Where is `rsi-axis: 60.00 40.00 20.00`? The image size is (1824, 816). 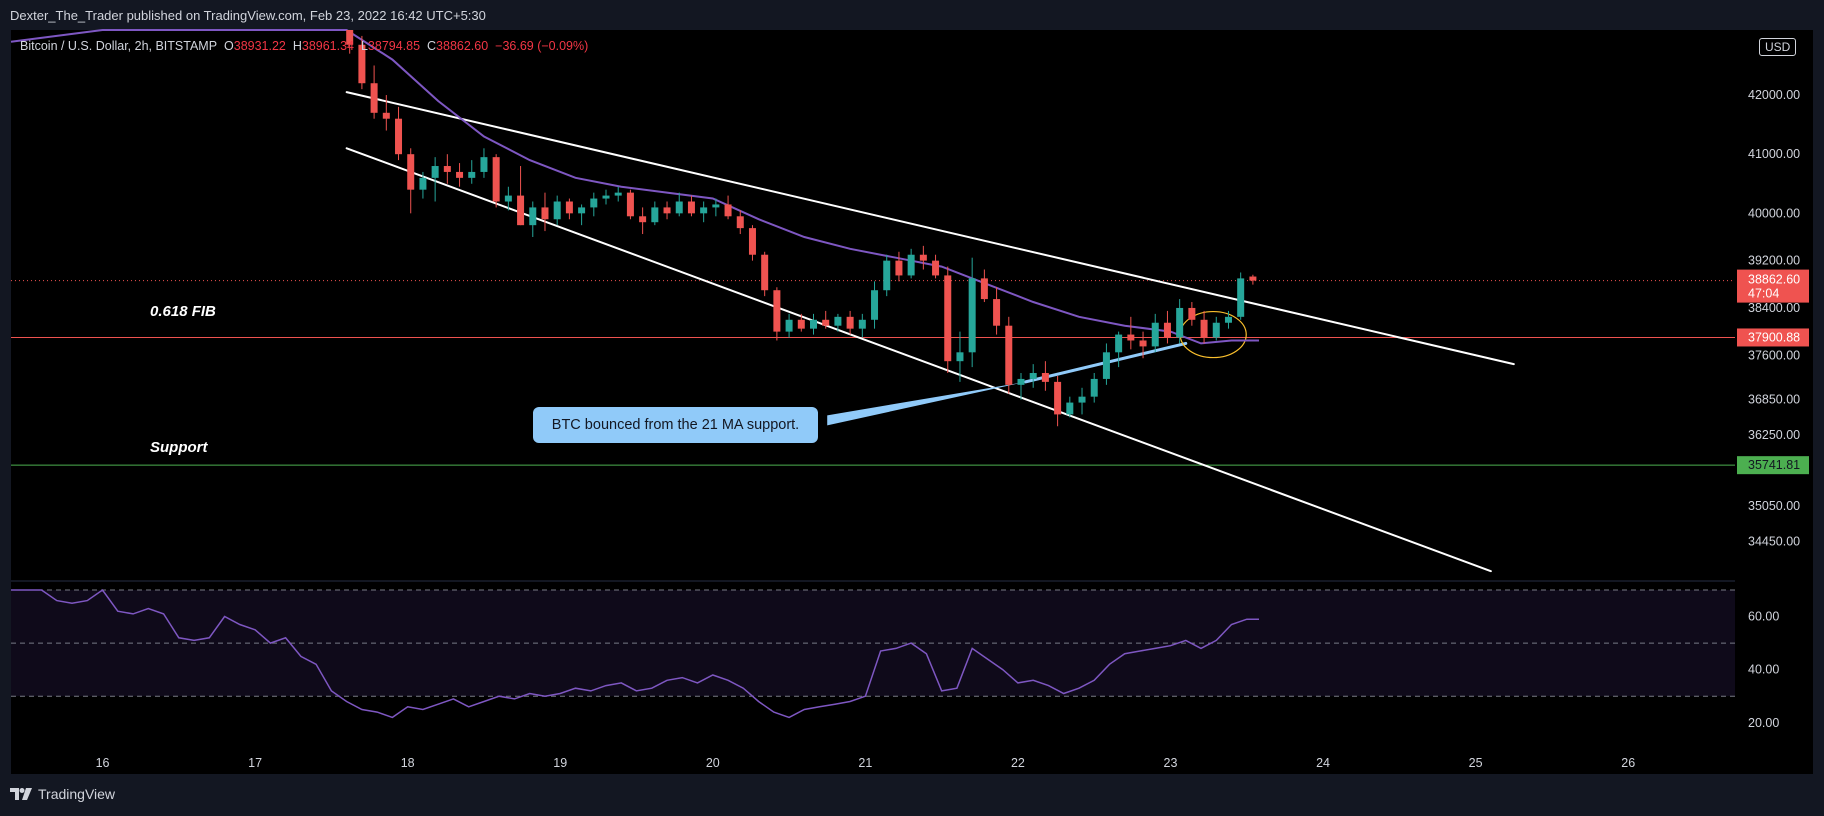
rsi-axis: 60.00 40.00 20.00 is located at coordinates (1763, 670).